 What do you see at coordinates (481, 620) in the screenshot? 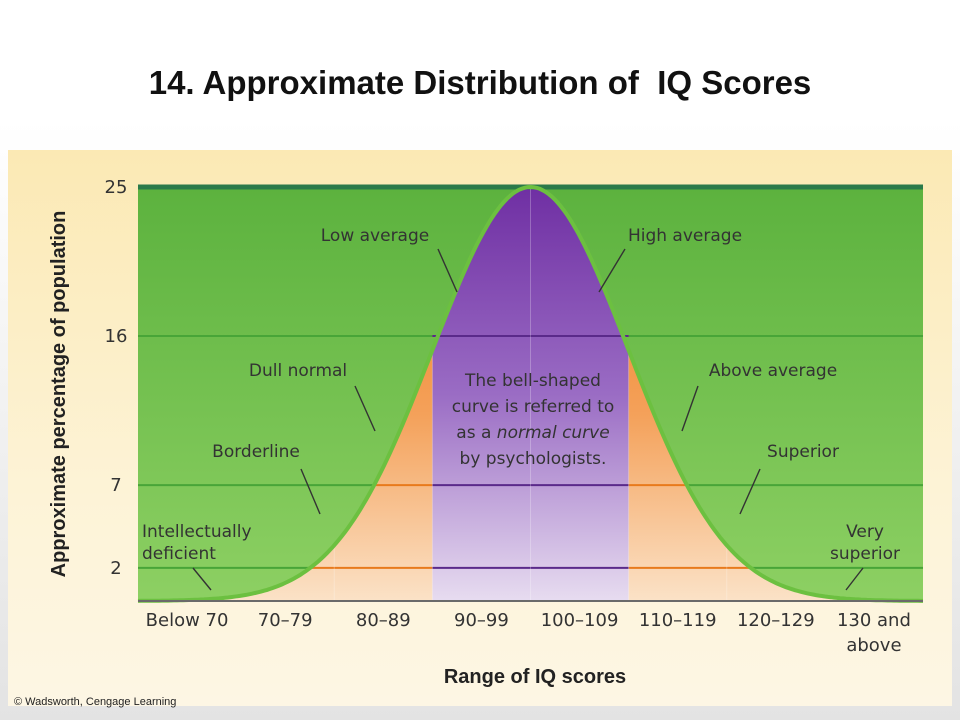
I see `x-tick-label: 90–99` at bounding box center [481, 620].